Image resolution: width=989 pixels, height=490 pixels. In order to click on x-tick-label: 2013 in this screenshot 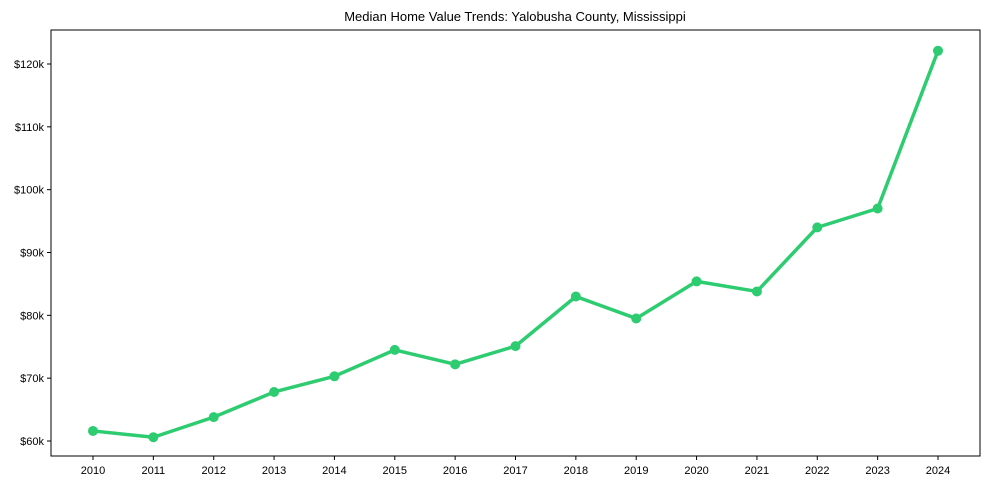, I will do `click(274, 471)`.